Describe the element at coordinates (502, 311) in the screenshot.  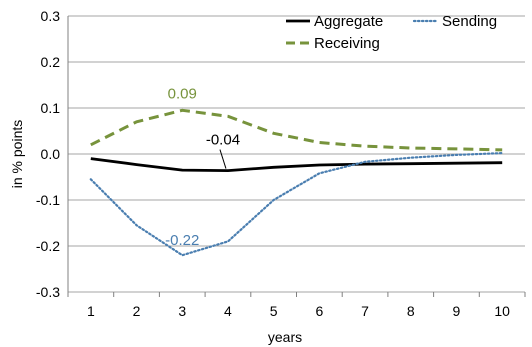
I see `x-tick-label: 10` at that location.